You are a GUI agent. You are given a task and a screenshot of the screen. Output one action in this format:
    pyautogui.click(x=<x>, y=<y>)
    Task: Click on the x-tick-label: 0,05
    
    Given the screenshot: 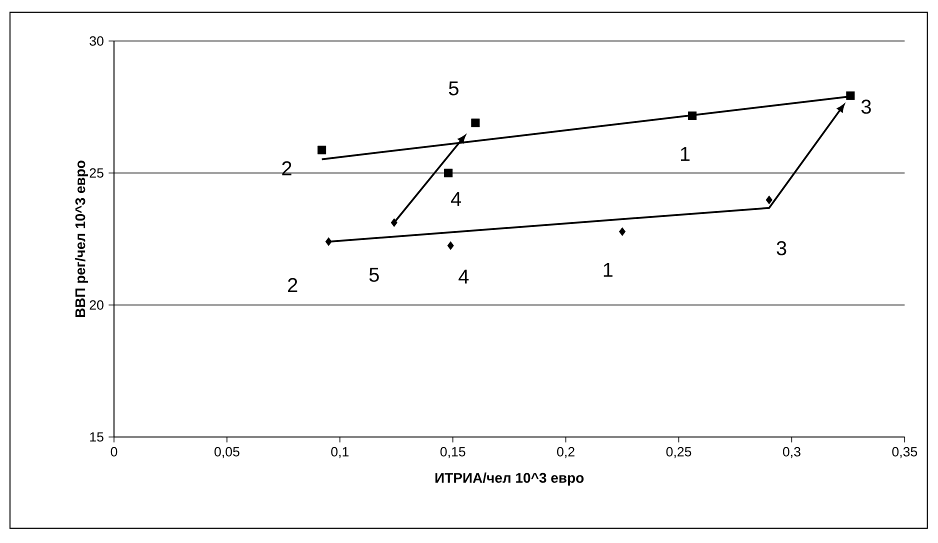 What is the action you would take?
    pyautogui.click(x=227, y=452)
    